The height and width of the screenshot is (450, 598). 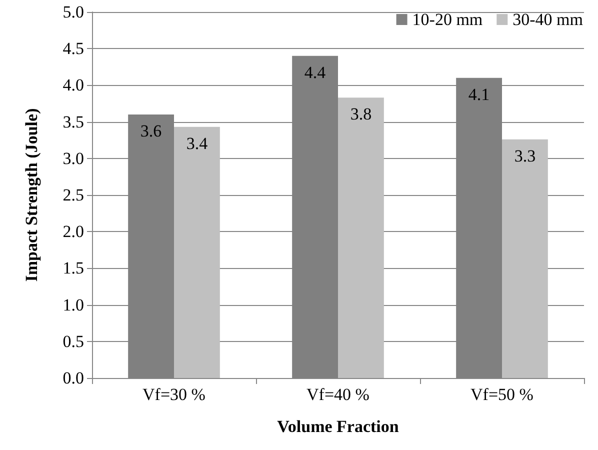 What do you see at coordinates (73, 268) in the screenshot?
I see `y-tick-label: 1.5` at bounding box center [73, 268].